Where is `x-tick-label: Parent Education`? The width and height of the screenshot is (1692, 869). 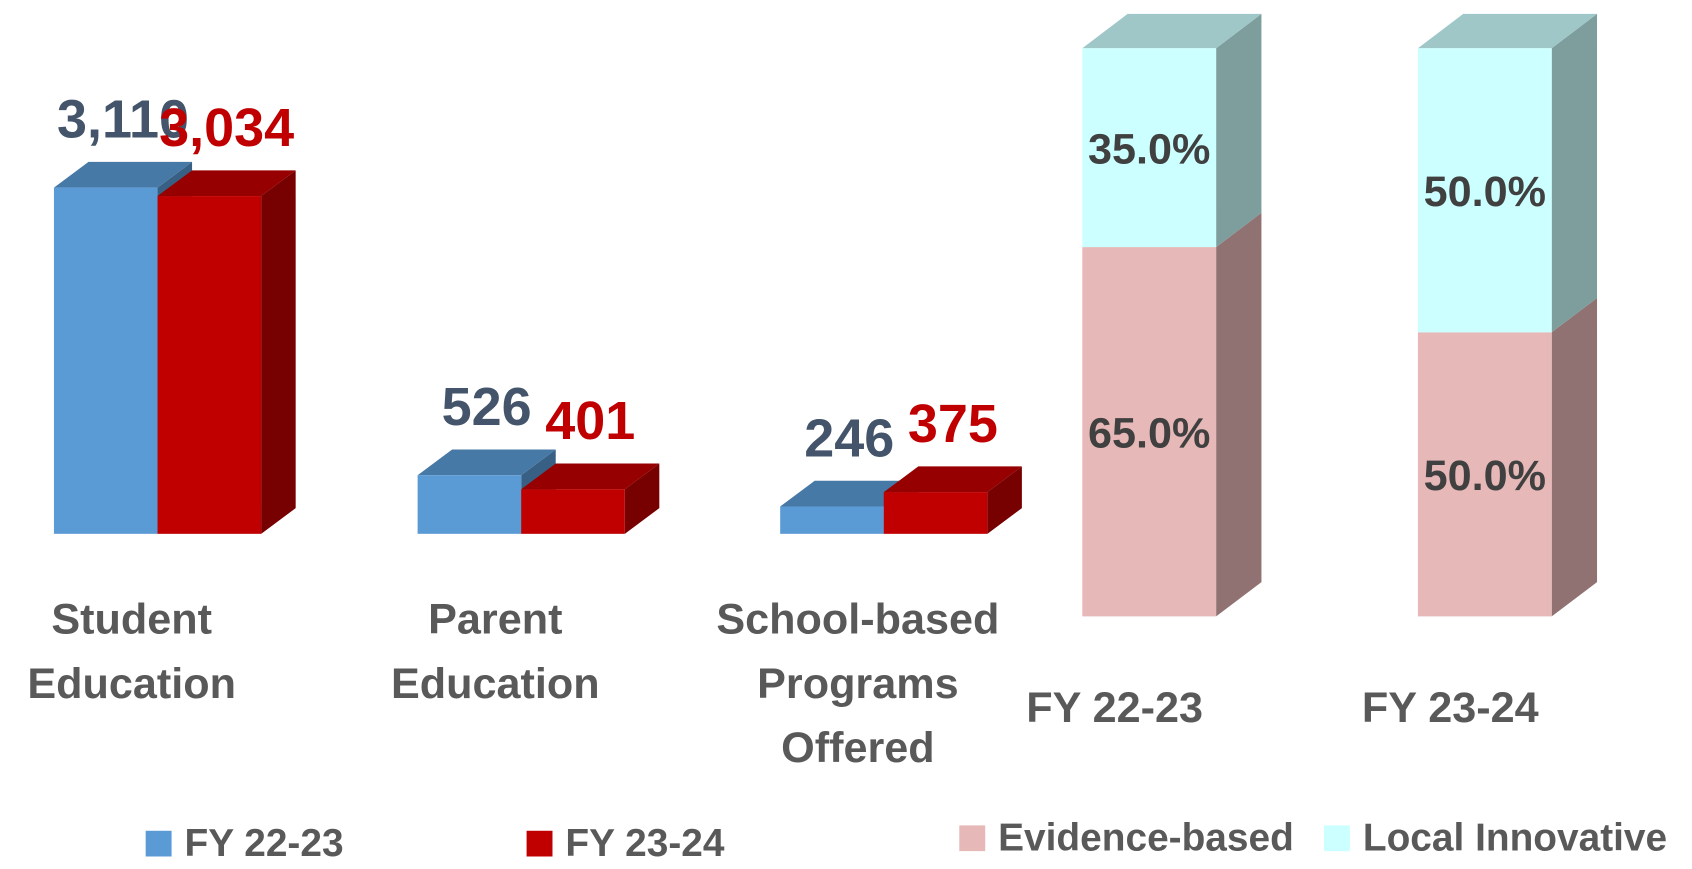 x-tick-label: Parent Education is located at coordinates (495, 652).